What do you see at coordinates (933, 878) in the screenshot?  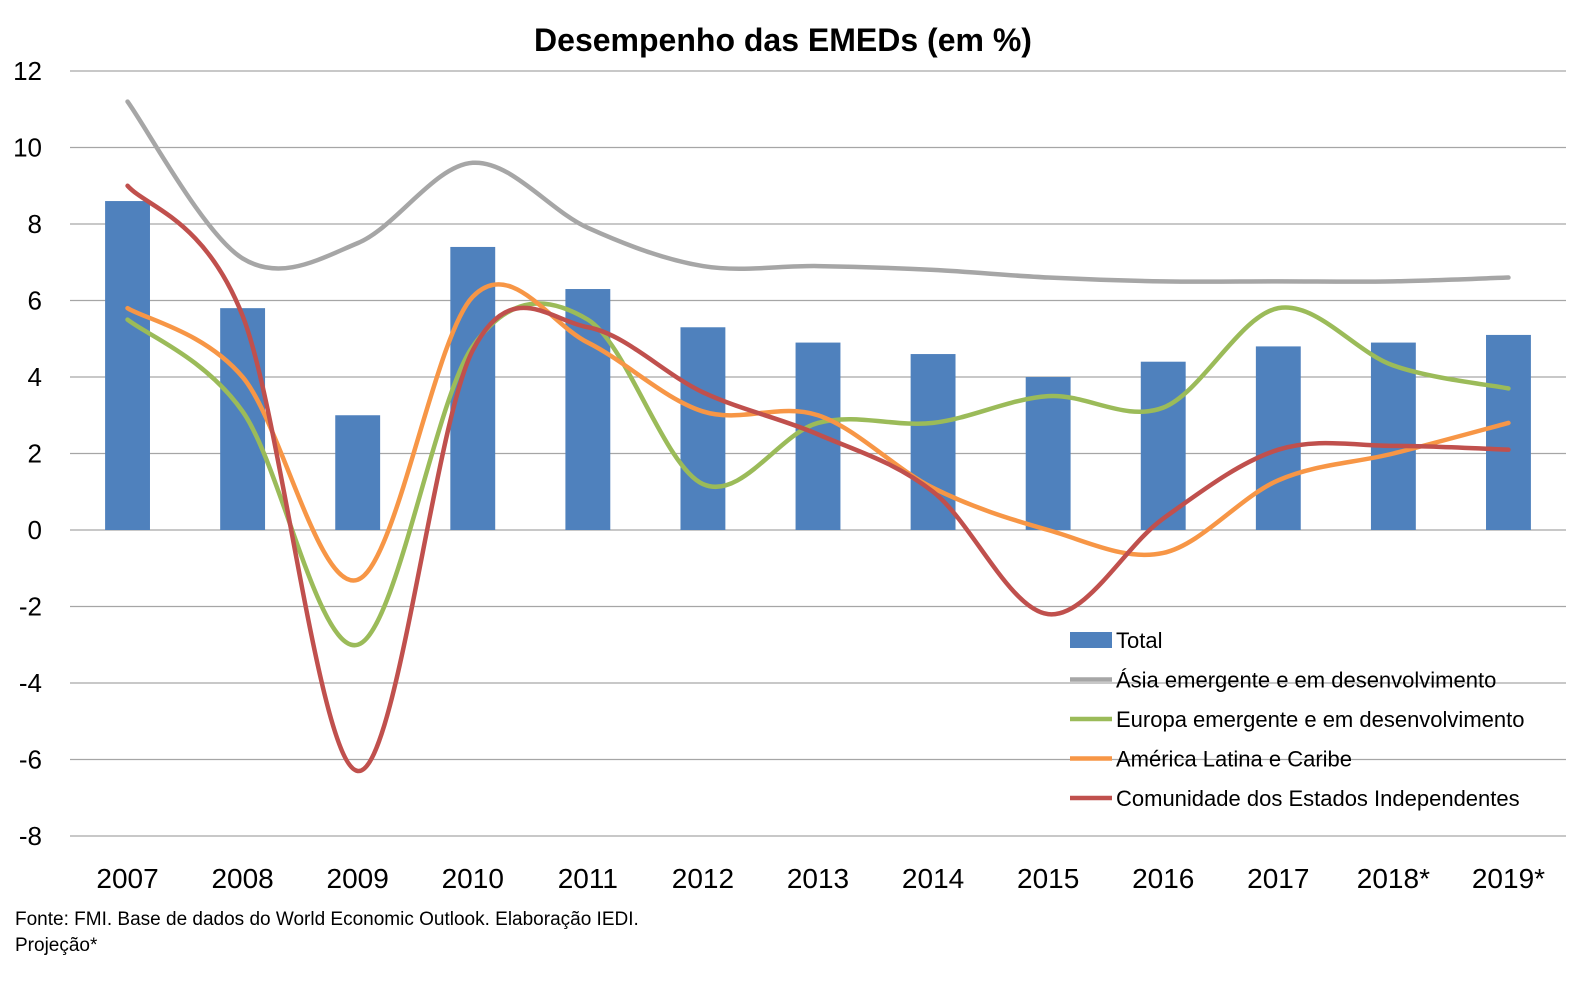 I see `x-tick-label: 2014` at bounding box center [933, 878].